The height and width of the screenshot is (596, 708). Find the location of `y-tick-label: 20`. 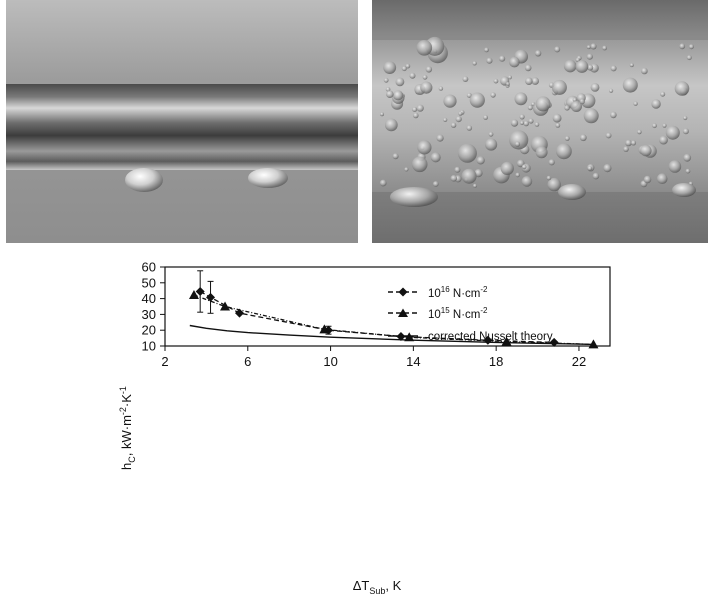

y-tick-label: 20 is located at coordinates (149, 330).